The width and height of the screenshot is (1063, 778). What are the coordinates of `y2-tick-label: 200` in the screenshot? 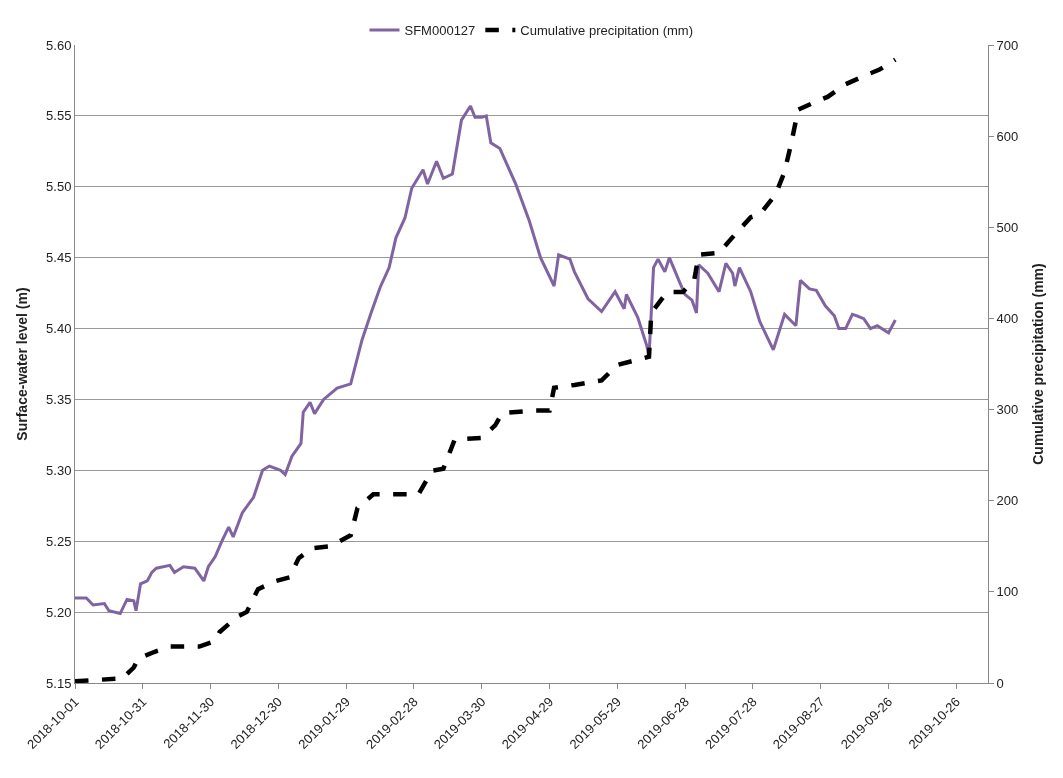 It's located at (1007, 501).